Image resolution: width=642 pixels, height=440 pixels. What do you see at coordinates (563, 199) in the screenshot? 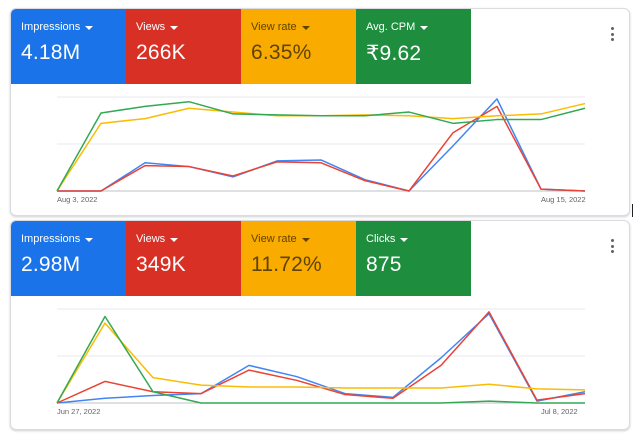
I see `end-date-label: Aug 15, 2022` at bounding box center [563, 199].